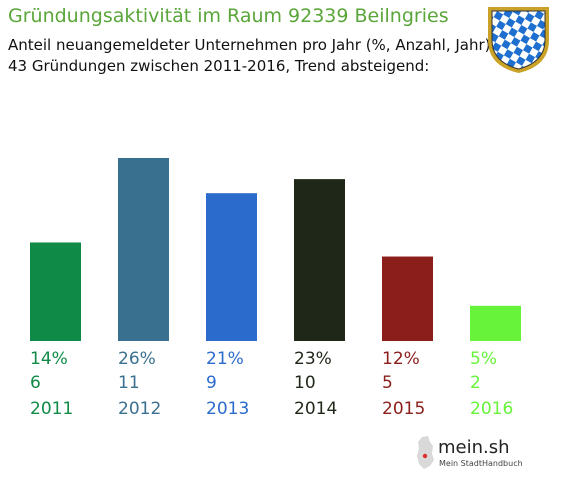 This screenshot has height=482, width=562. Describe the element at coordinates (518, 40) in the screenshot. I see `bavarian-crest-icon` at that location.